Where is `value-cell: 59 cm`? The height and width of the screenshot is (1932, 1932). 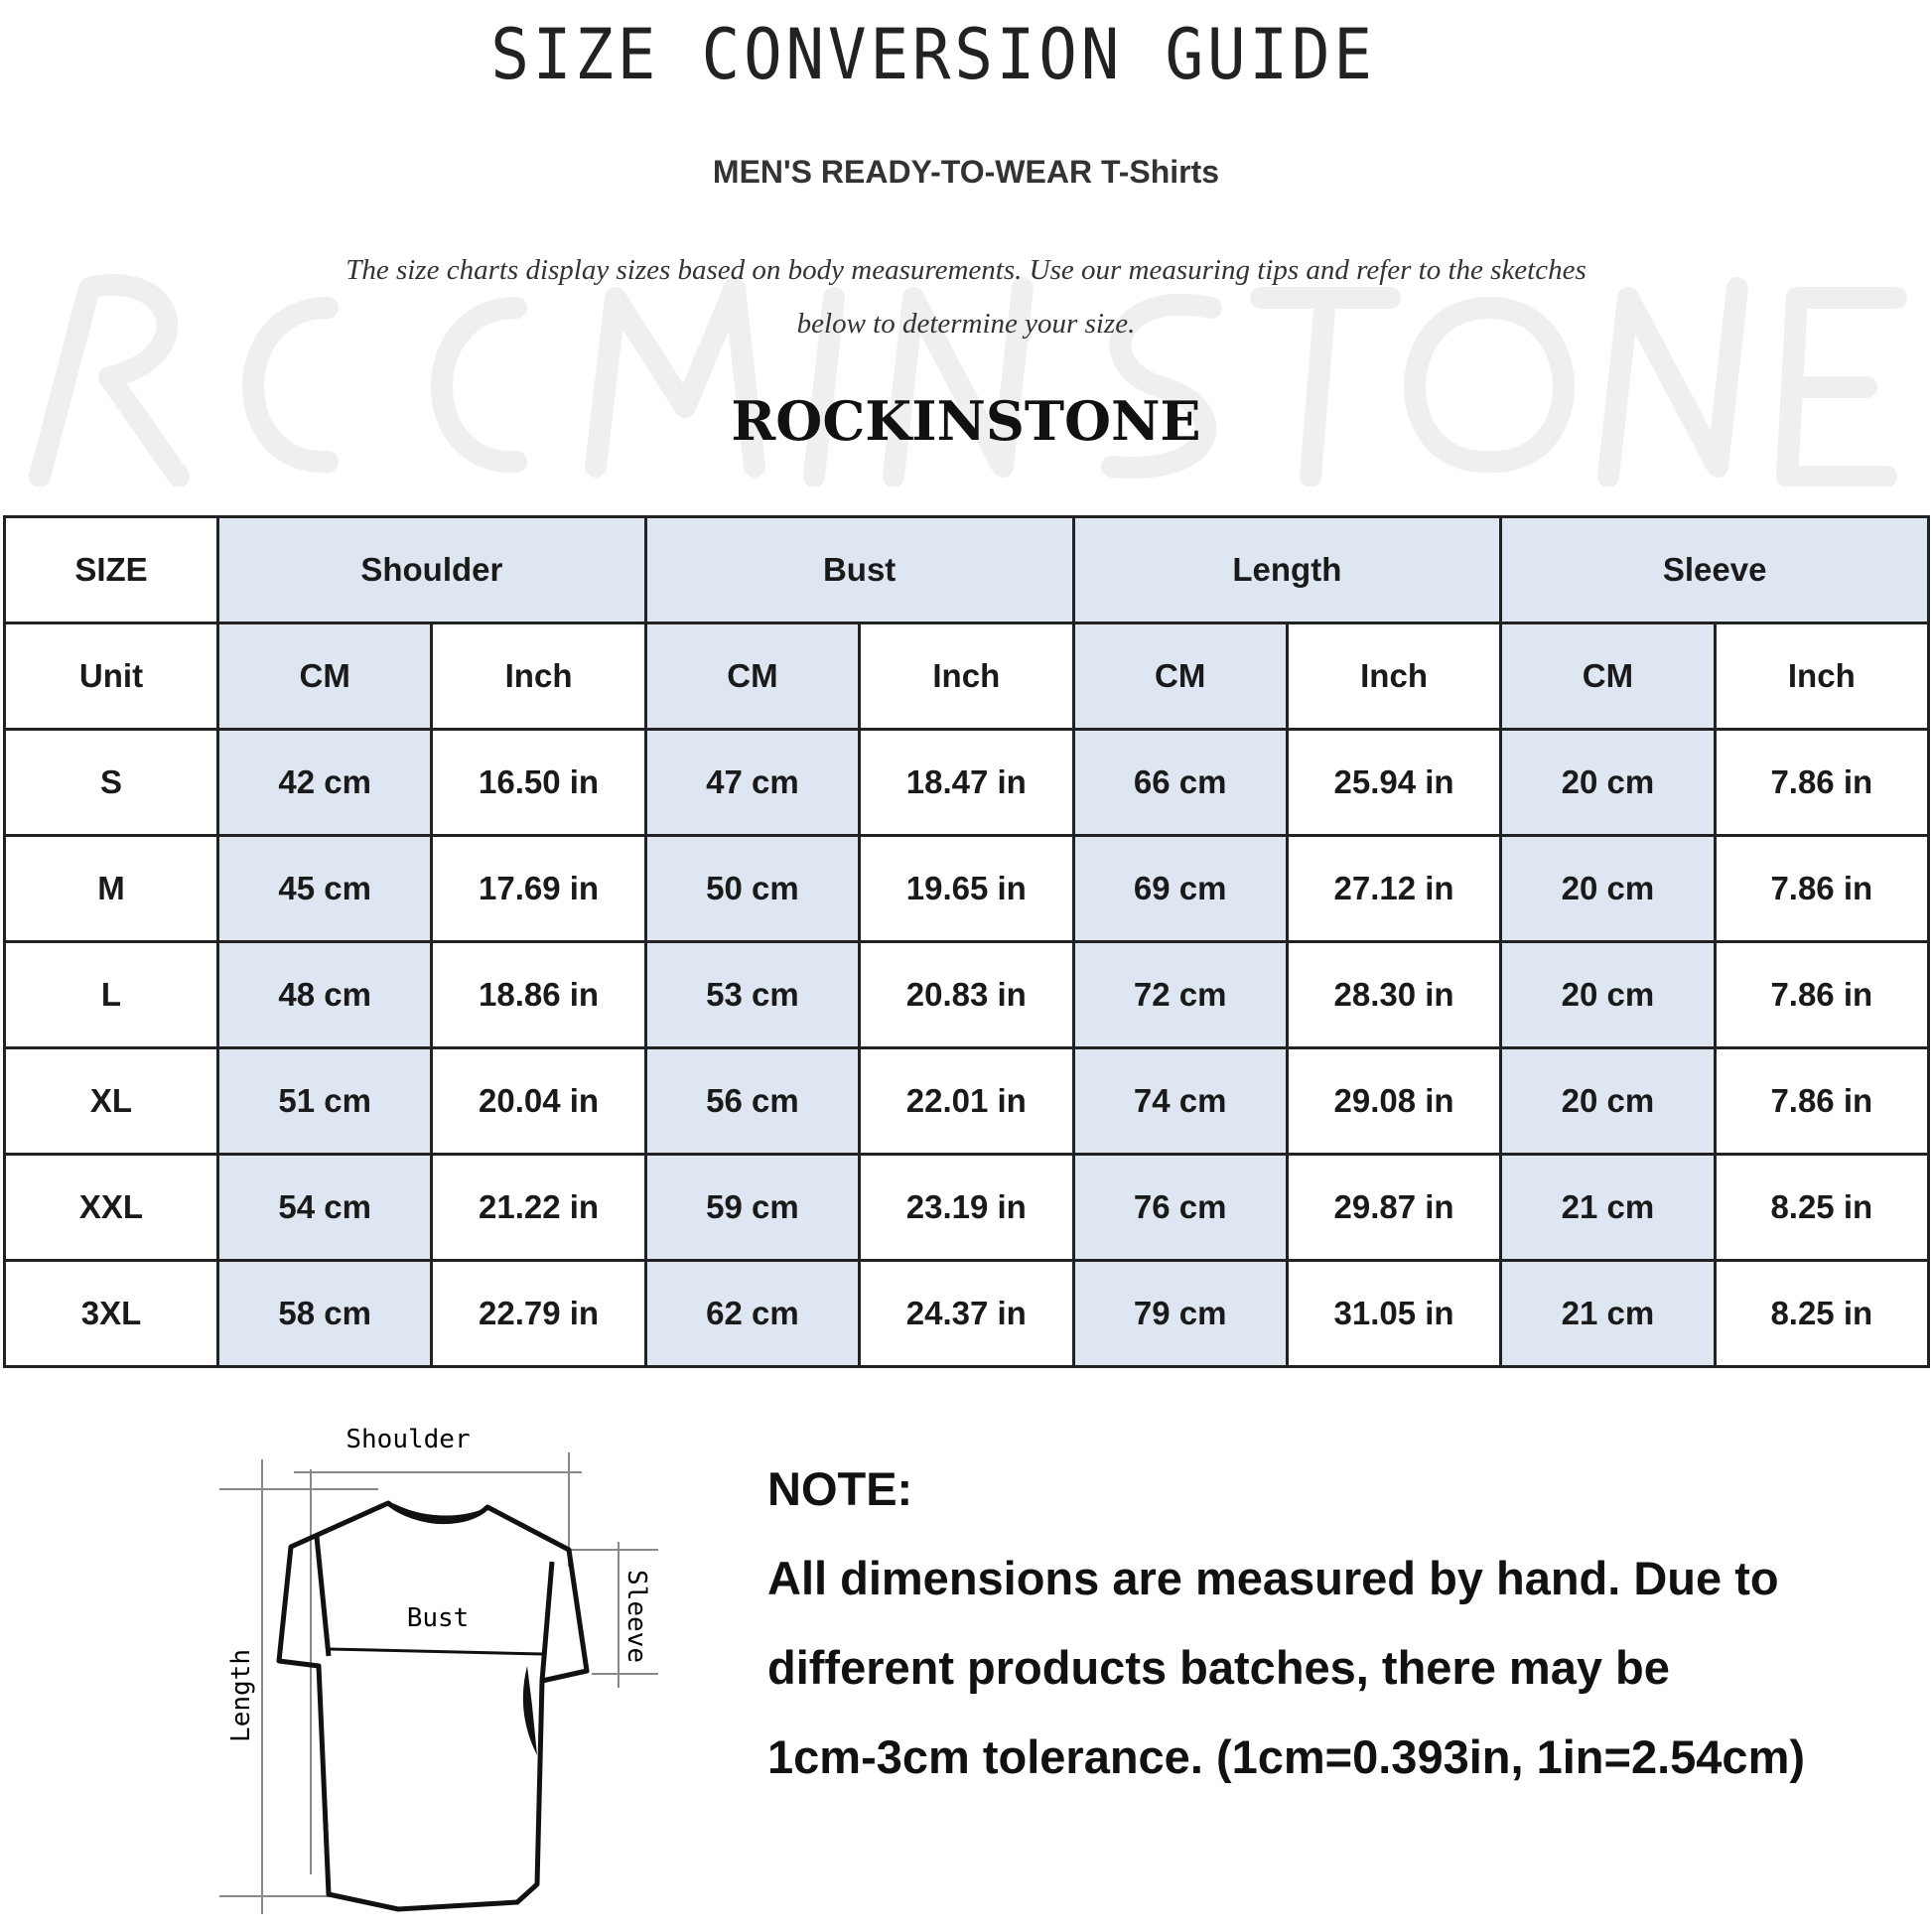
value-cell: 59 cm is located at coordinates (752, 1207).